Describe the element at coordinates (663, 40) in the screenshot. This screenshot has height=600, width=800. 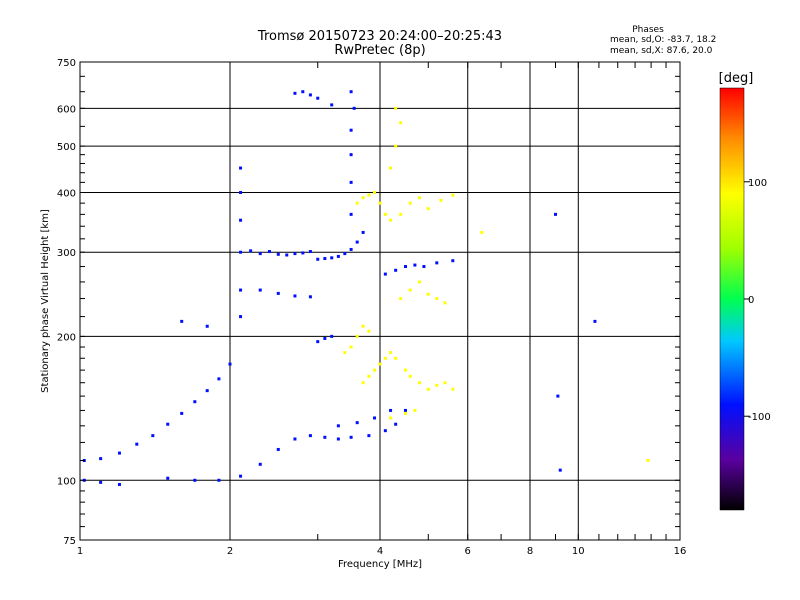
I see `stats-line-o: mean, sd,O: -83.7, 18.2` at that location.